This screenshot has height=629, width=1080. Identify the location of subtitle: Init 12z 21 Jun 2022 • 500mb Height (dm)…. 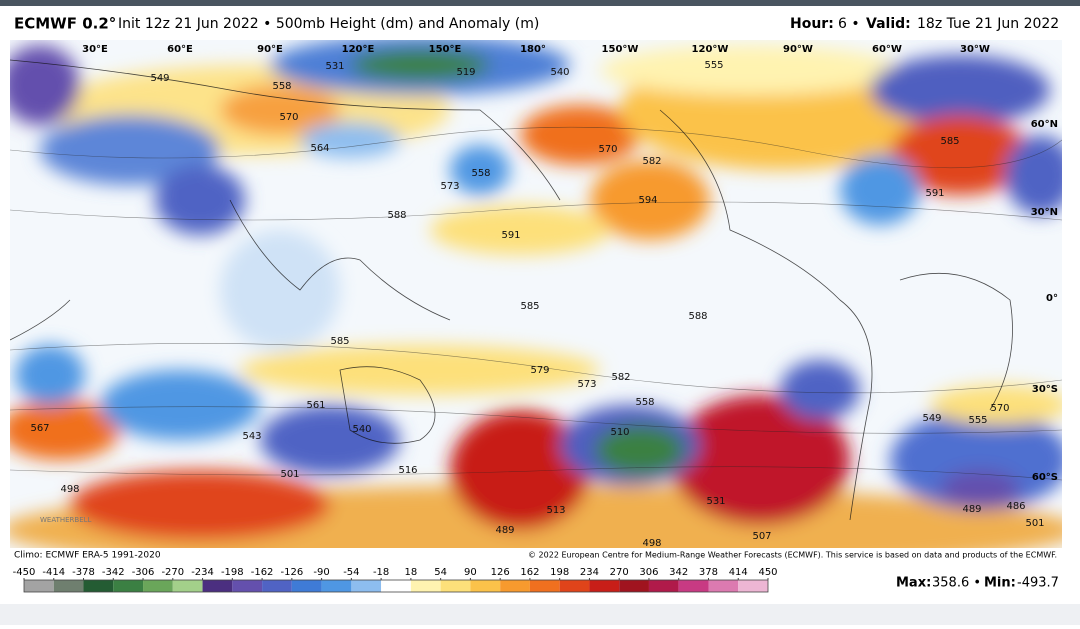
(328, 24).